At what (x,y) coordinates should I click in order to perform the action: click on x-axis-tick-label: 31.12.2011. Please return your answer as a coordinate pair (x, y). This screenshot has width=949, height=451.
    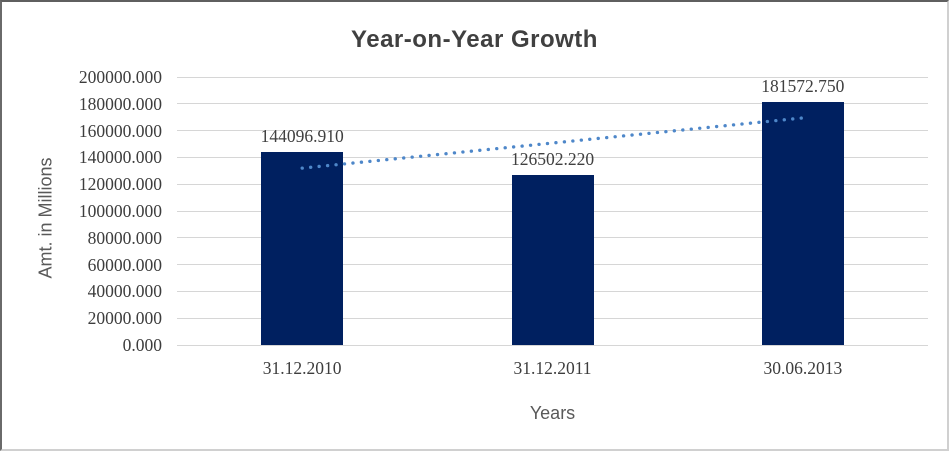
    Looking at the image, I should click on (552, 368).